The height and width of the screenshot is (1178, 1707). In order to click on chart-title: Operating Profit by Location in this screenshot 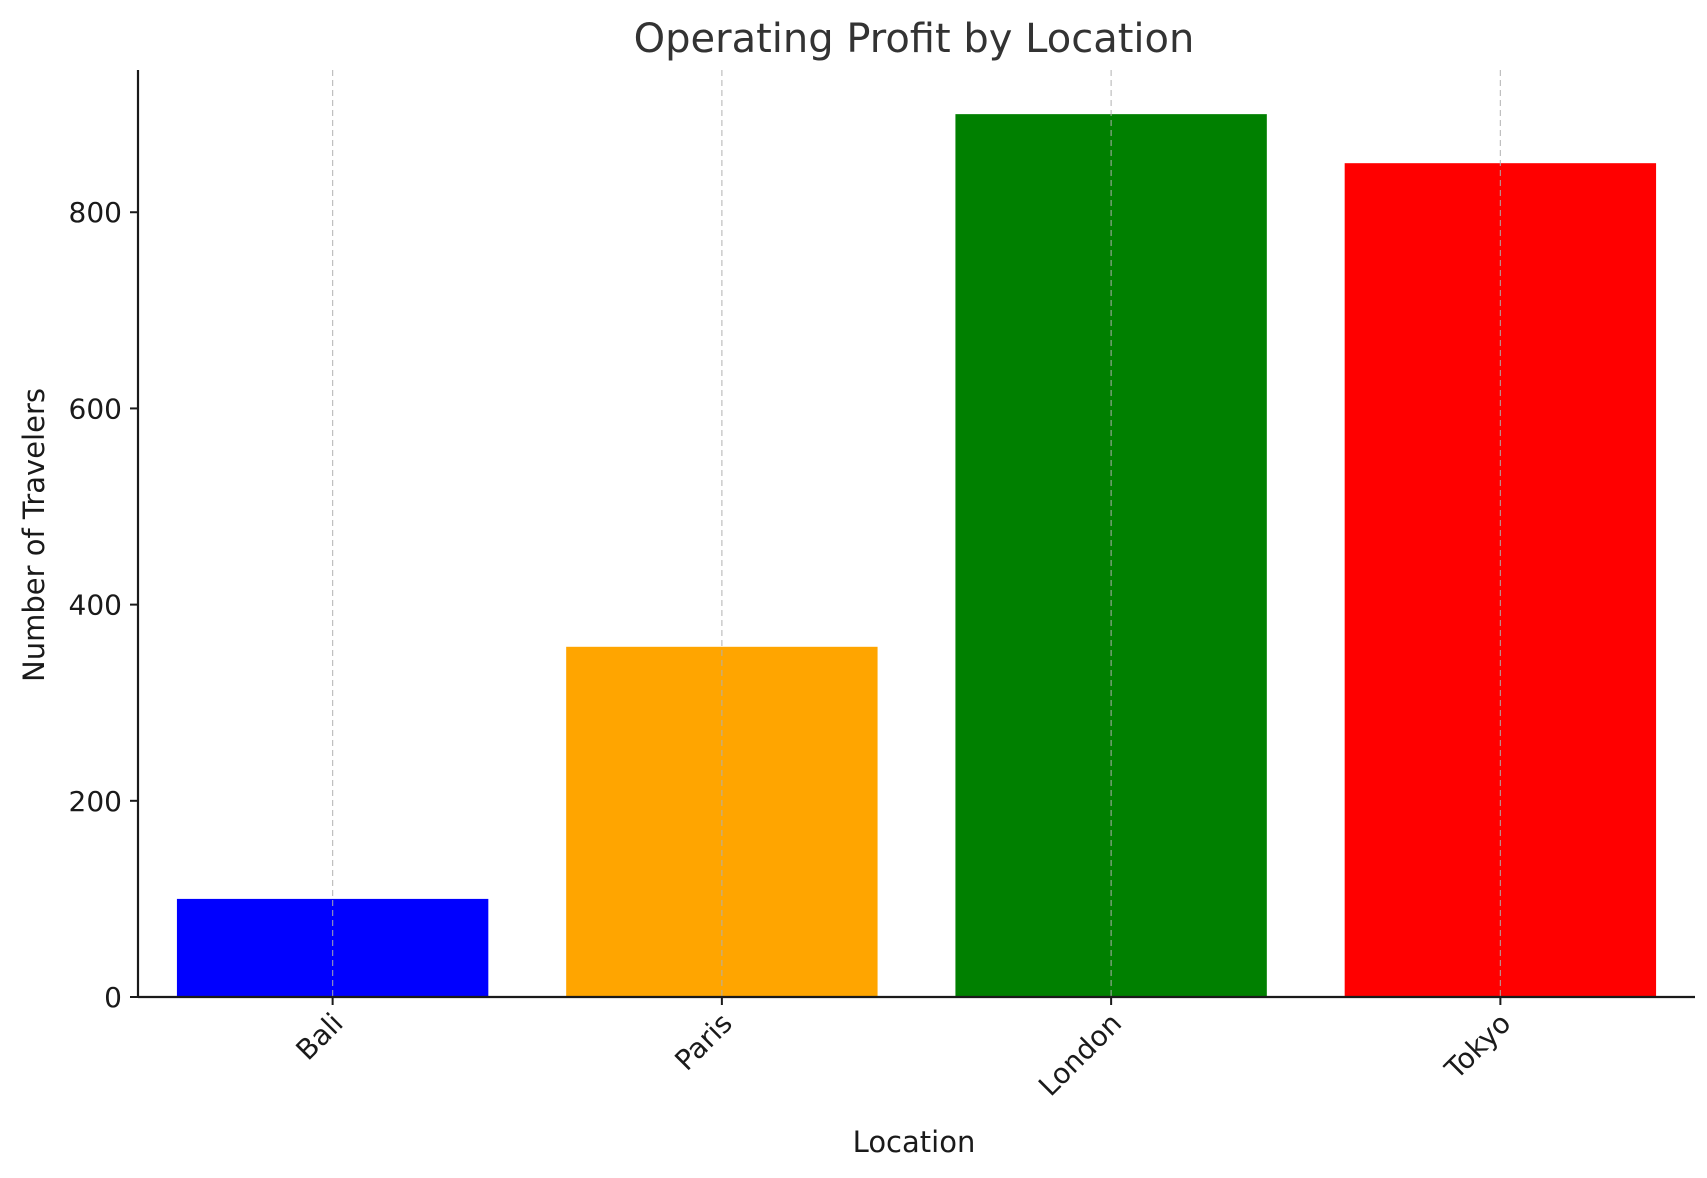, I will do `click(914, 39)`.